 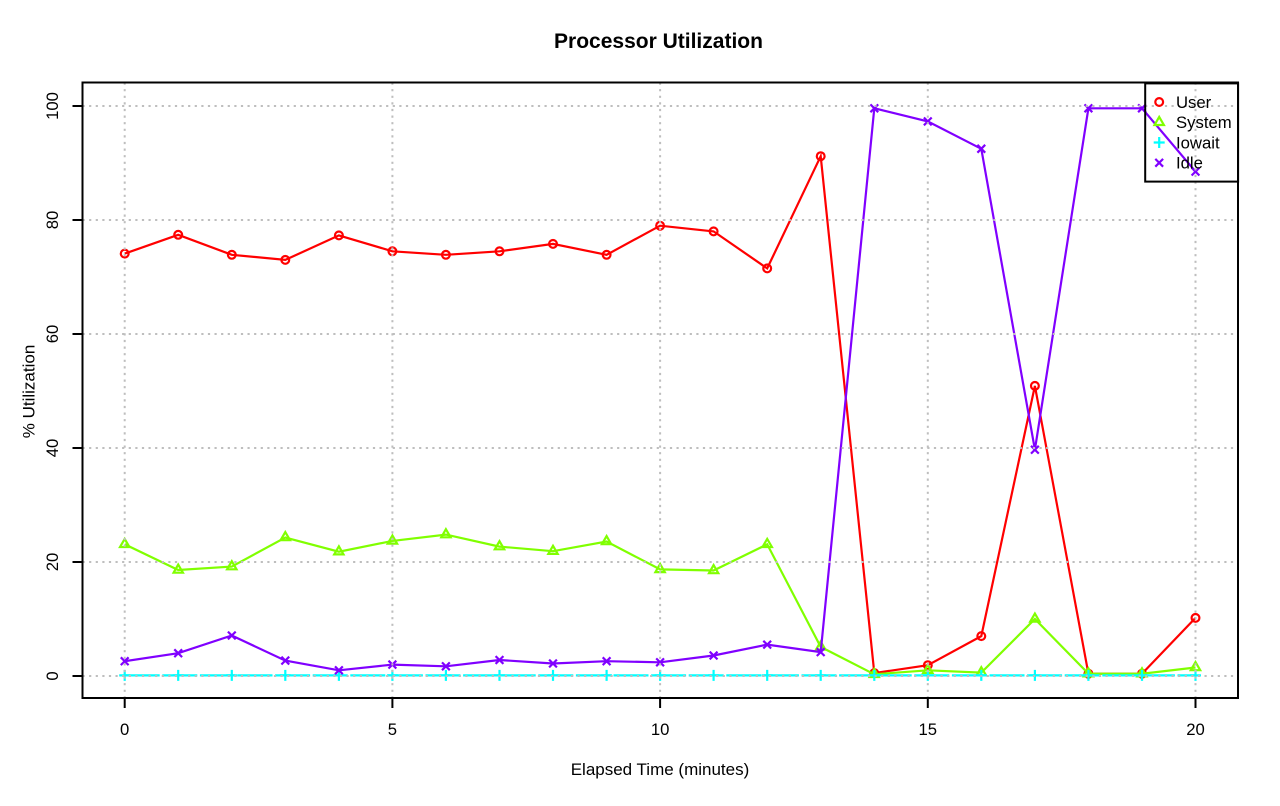 I want to click on svg-text: % Utilization, so click(x=29, y=392).